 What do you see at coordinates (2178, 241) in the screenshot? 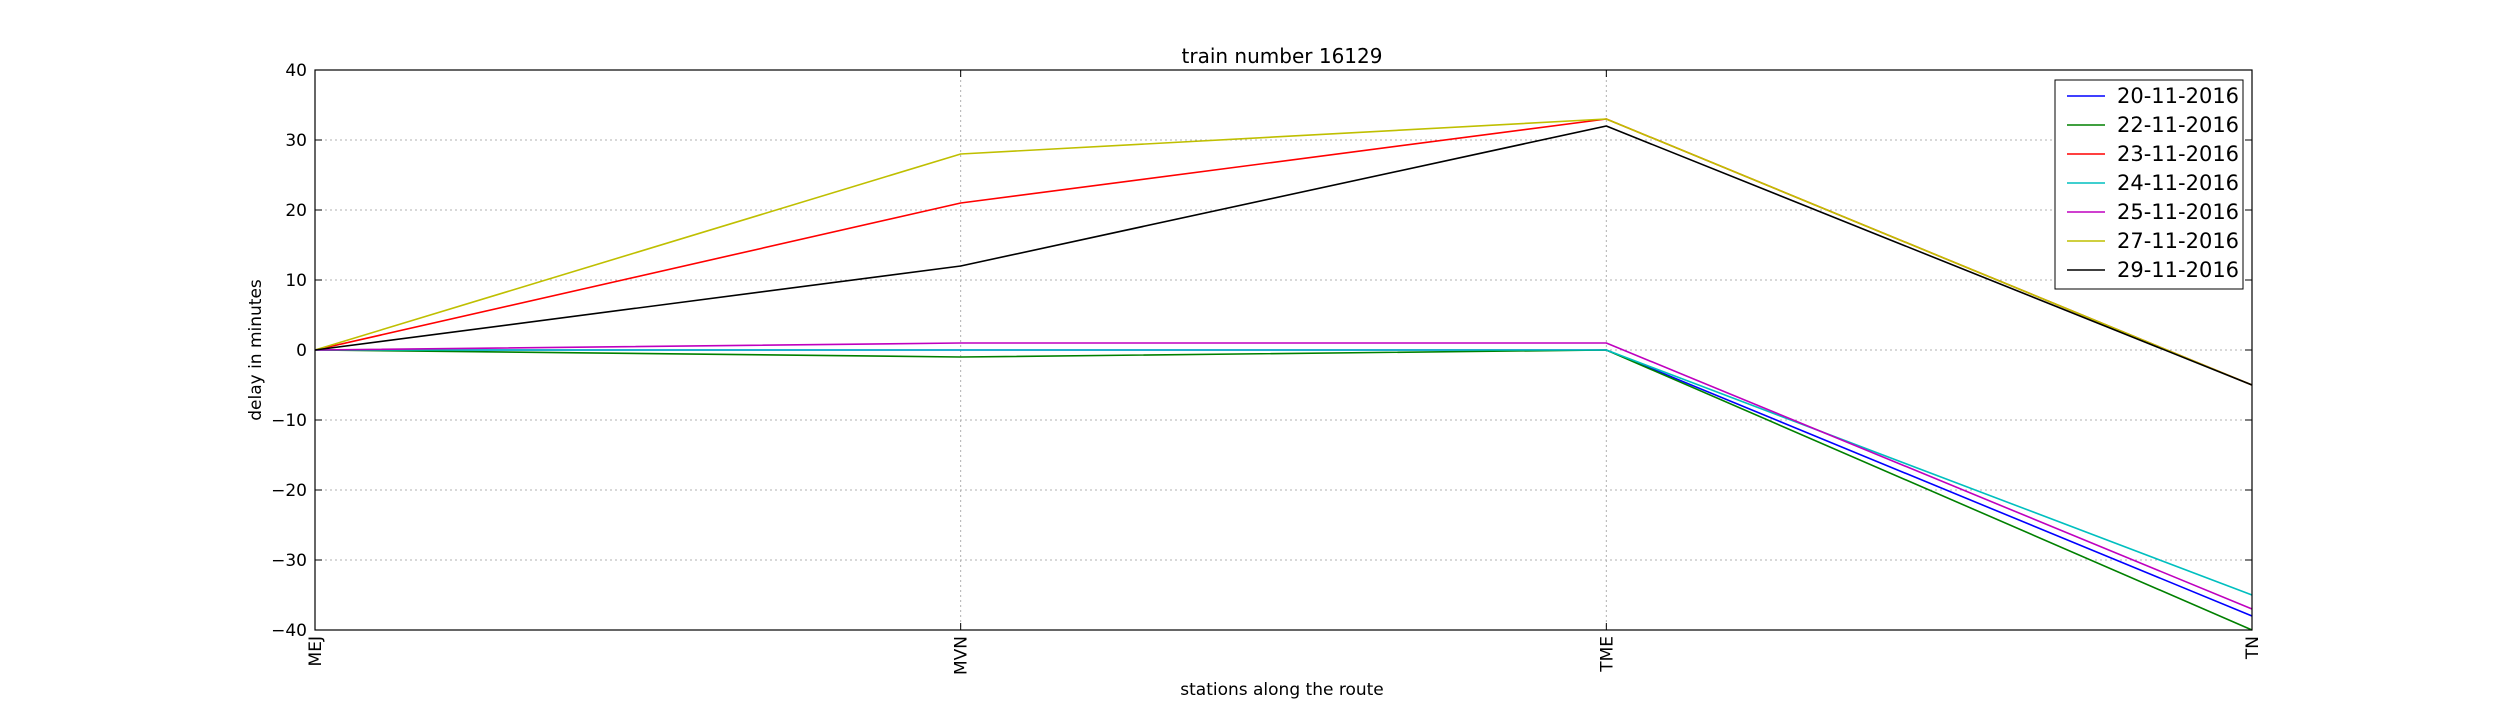
I see `legend-label: 27-11-2016` at bounding box center [2178, 241].